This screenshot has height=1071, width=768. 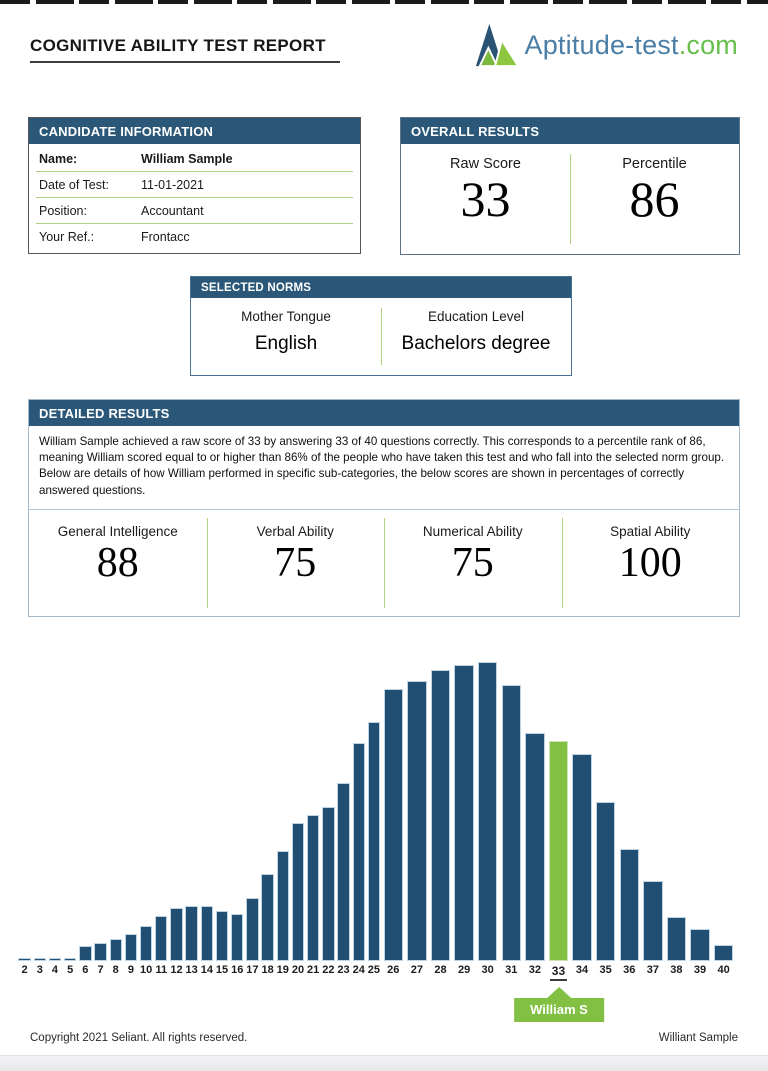 I want to click on row-label: Date of Test:, so click(x=74, y=185).